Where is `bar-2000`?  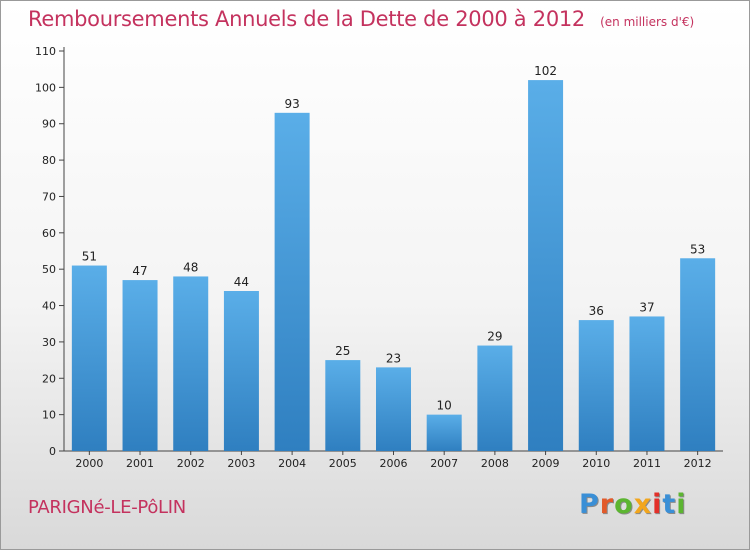 bar-2000 is located at coordinates (89, 358).